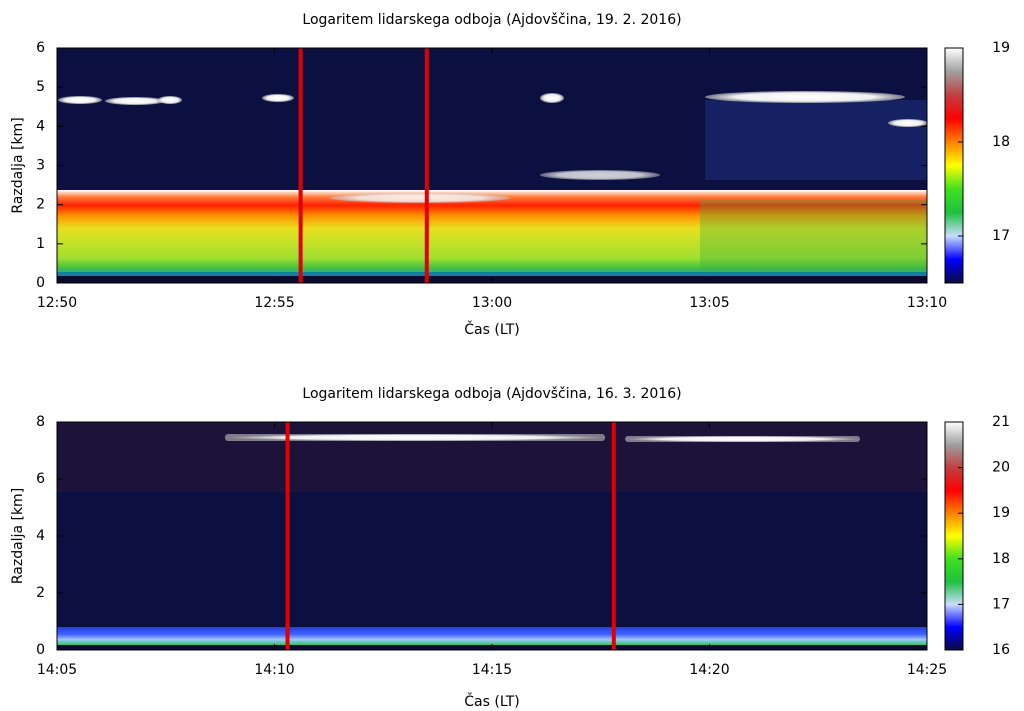  I want to click on colorbar-tick-label: 21, so click(1001, 422).